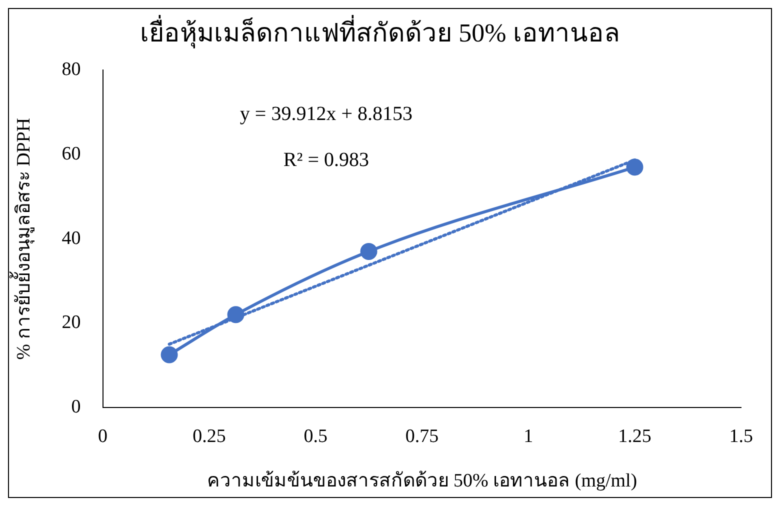  I want to click on chart-title: เยื่อหุ้มเมล็ดกาแฟที่สกัดด้วย 50% เอทานอล, so click(380, 31).